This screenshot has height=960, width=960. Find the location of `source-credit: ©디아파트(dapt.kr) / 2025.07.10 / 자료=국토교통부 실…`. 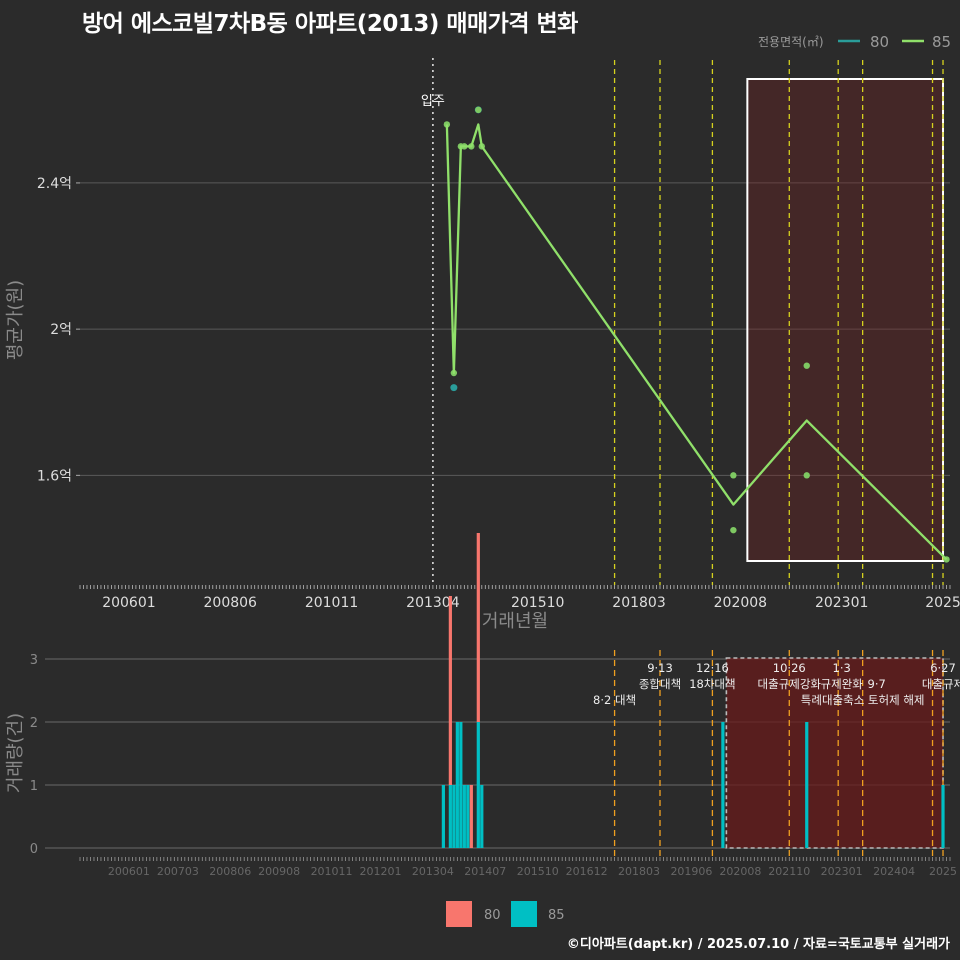

source-credit: ©디아파트(dapt.kr) / 2025.07.10 / 자료=국토교통부 실… is located at coordinates (758, 944).